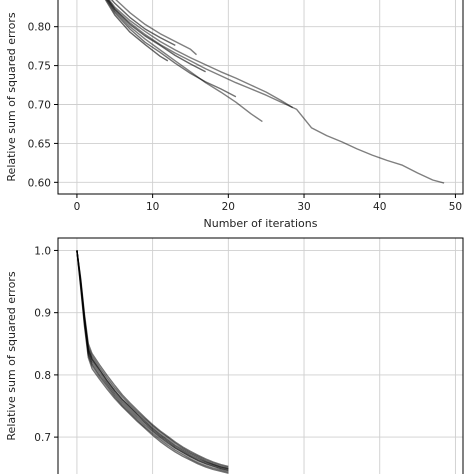  I want to click on top-y-ticks: 0.600.650.700.750.800.85, so click(43, 105).